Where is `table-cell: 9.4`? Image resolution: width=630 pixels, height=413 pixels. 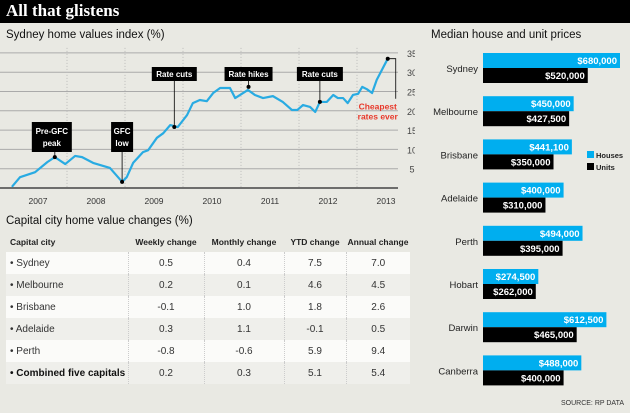 table-cell: 9.4 is located at coordinates (377, 351).